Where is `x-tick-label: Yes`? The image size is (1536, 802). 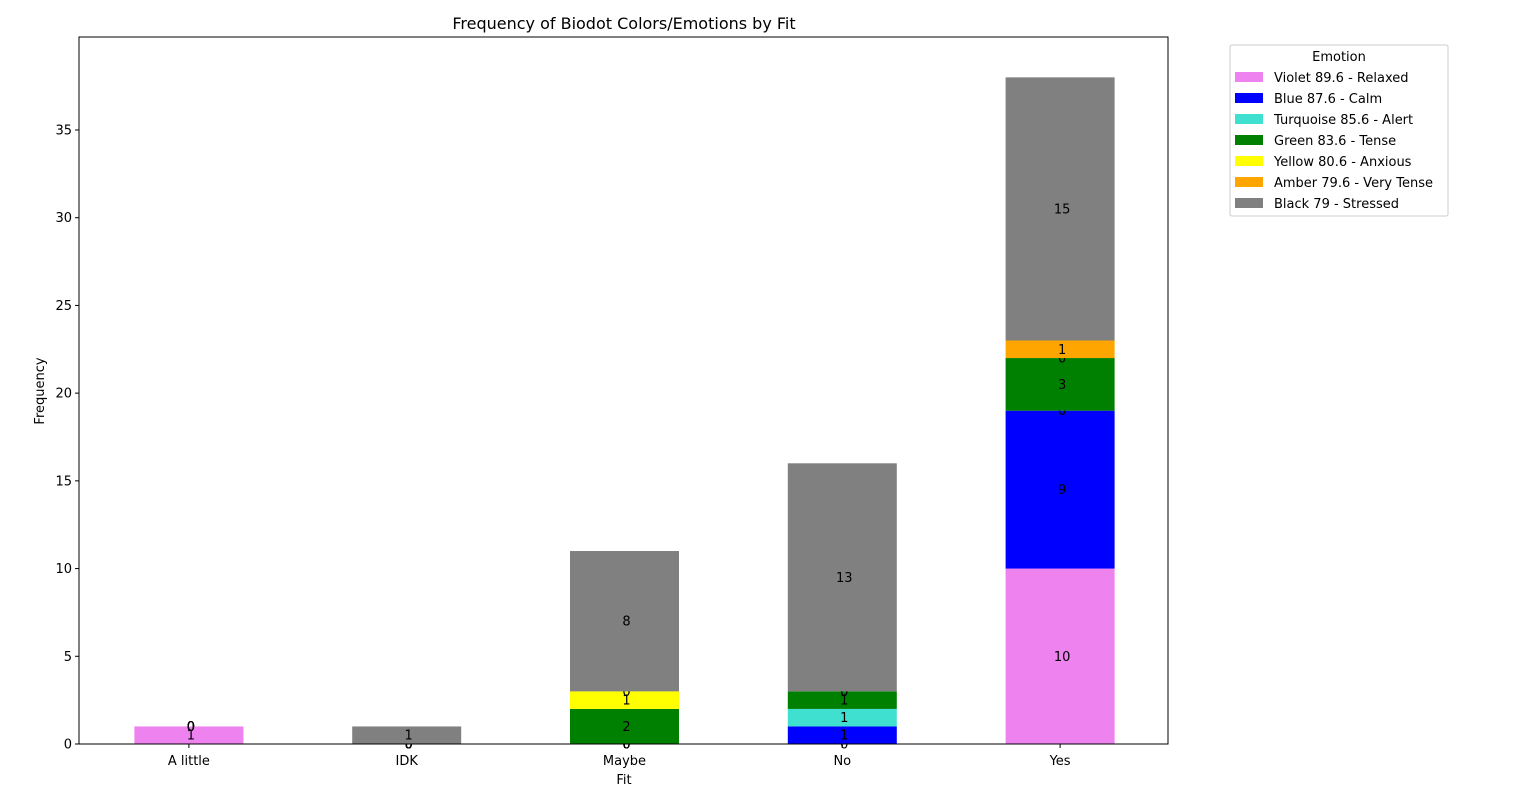 x-tick-label: Yes is located at coordinates (1060, 761).